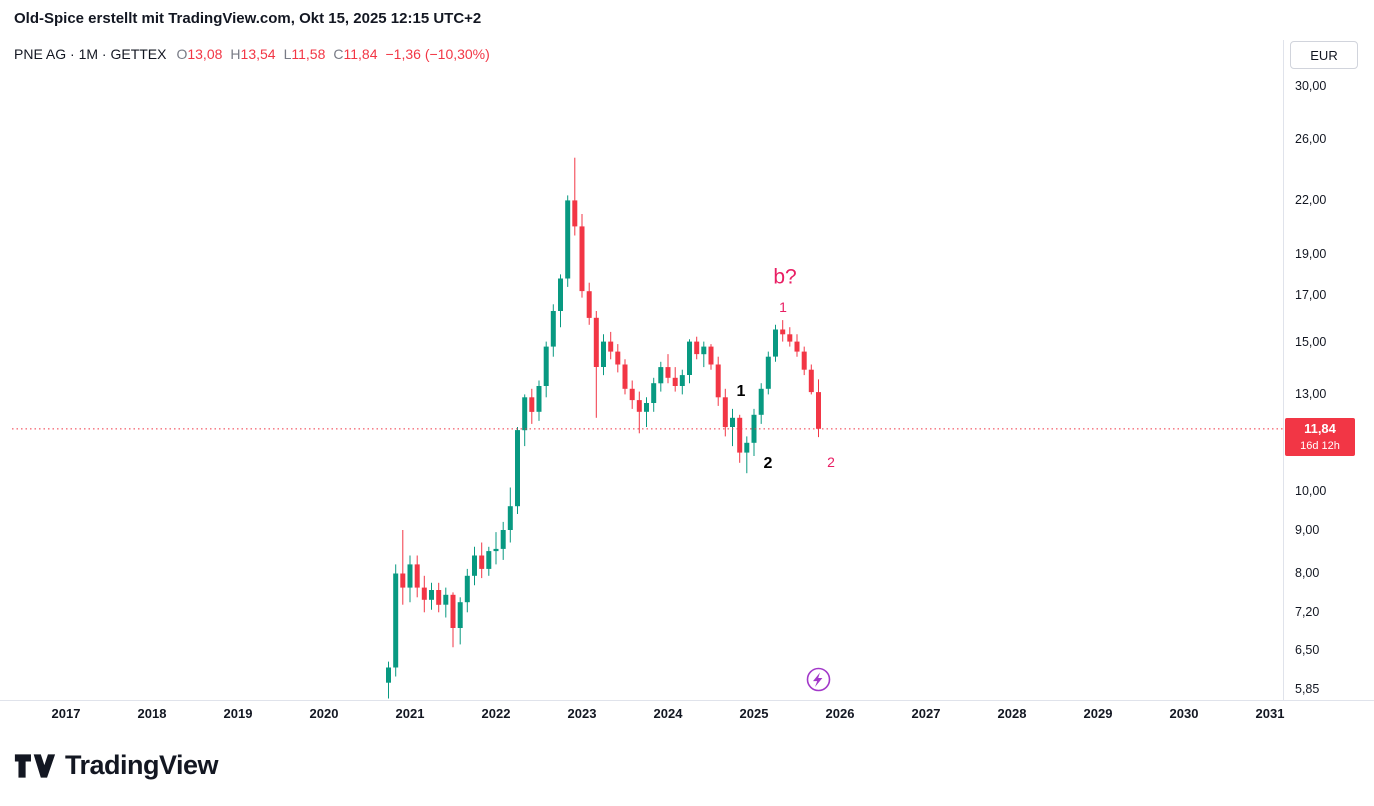  What do you see at coordinates (1307, 612) in the screenshot?
I see `price-axis-label: 7,20` at bounding box center [1307, 612].